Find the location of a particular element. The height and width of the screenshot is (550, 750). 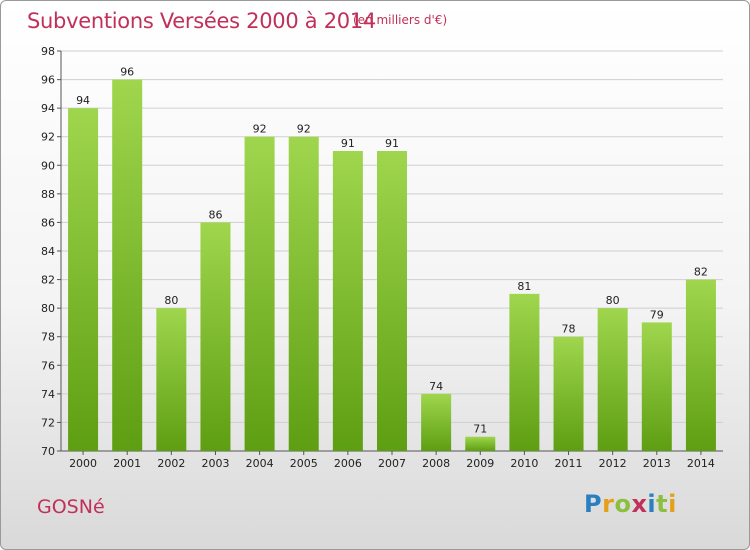

y-tick-label: 94 is located at coordinates (48, 108).